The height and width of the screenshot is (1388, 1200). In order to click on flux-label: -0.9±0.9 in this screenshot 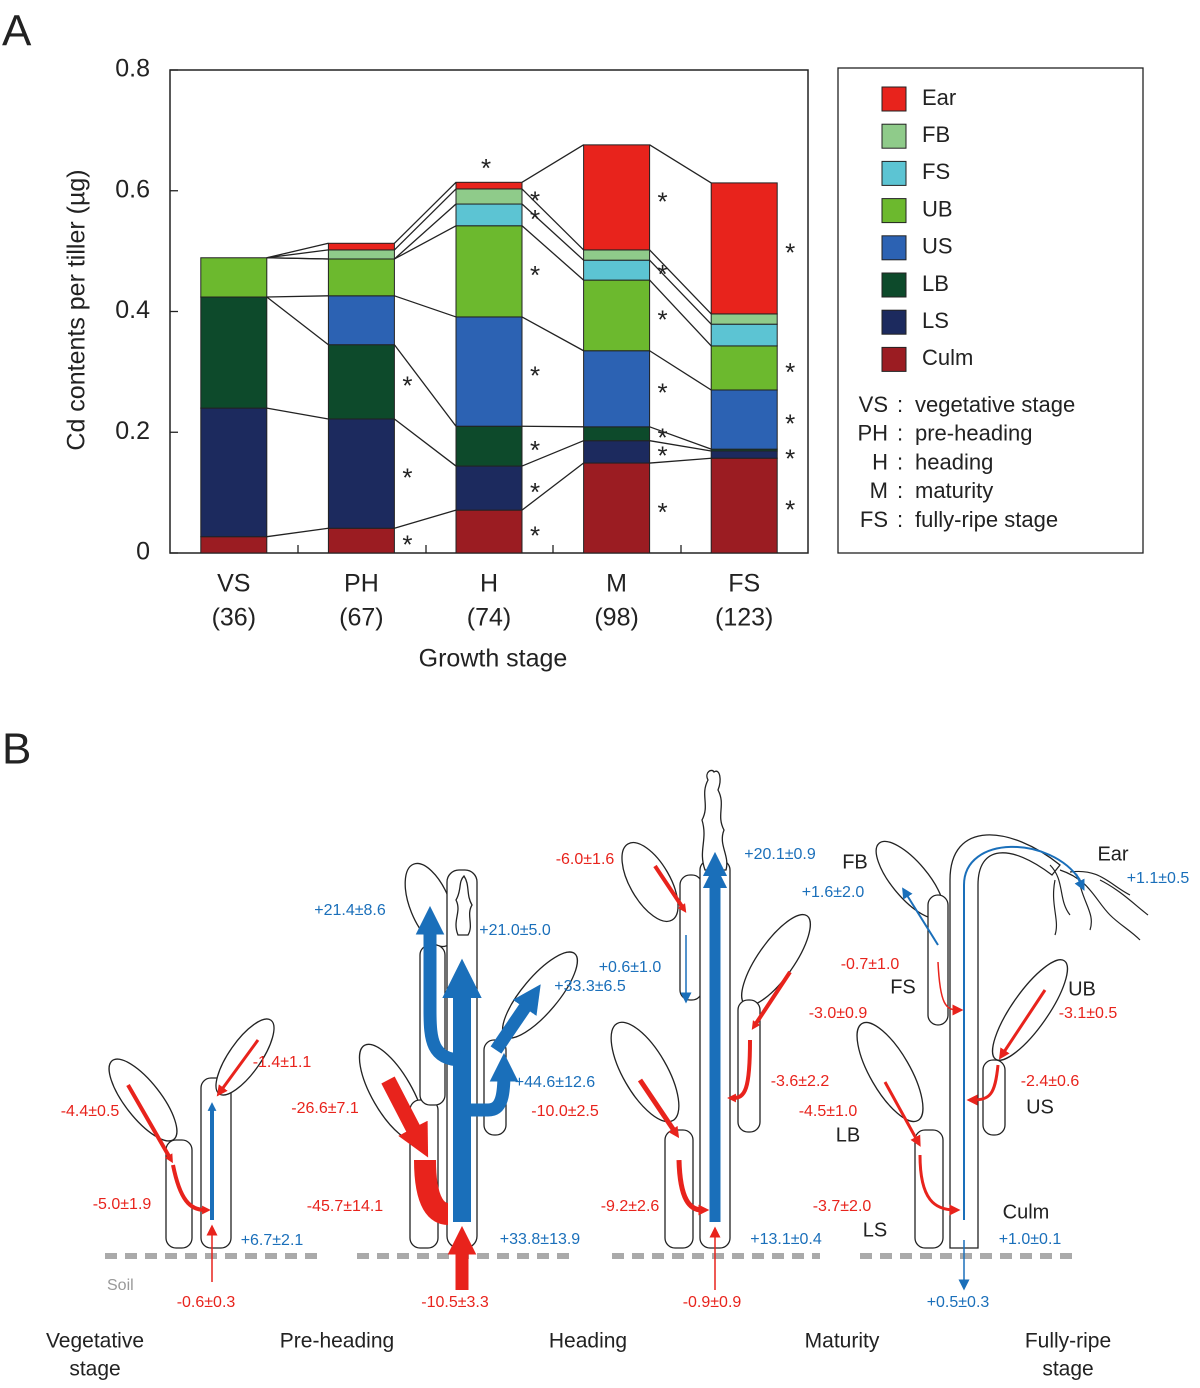, I will do `click(712, 1302)`.